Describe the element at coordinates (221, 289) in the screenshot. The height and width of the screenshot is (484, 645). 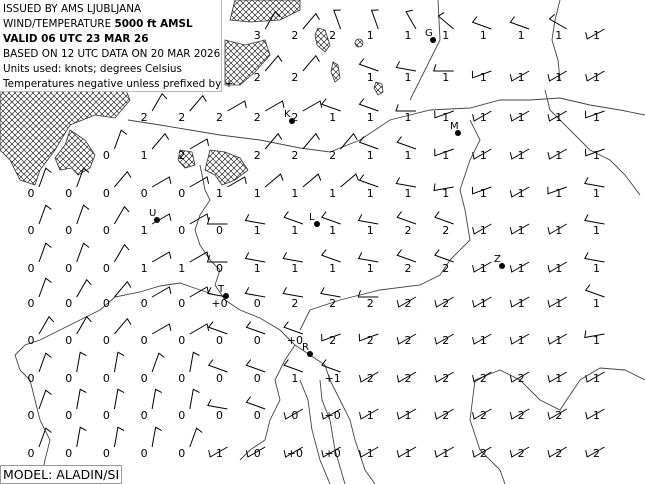
I see `city-label: T` at that location.